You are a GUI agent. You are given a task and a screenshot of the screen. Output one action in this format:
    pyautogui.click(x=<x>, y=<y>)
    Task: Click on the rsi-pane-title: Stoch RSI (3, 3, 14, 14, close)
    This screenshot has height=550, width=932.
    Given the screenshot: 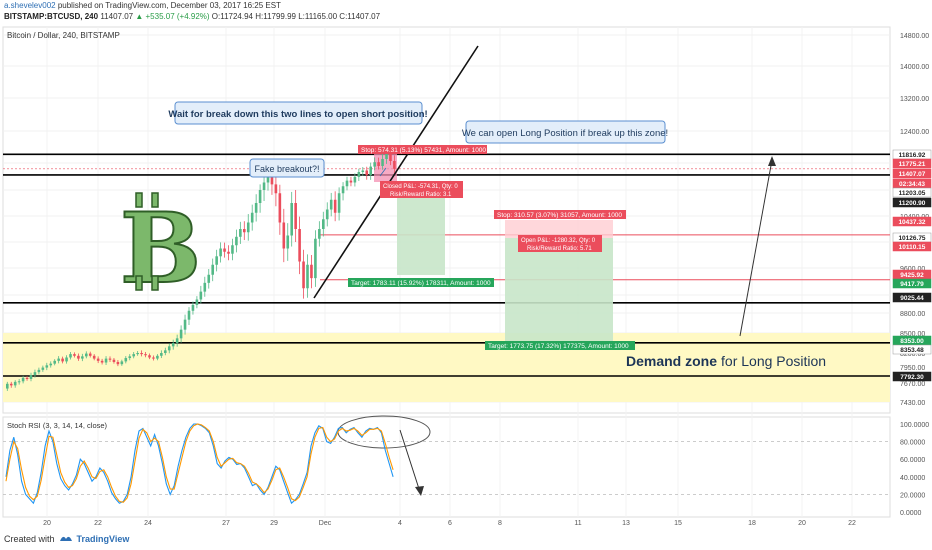 What is the action you would take?
    pyautogui.click(x=57, y=425)
    